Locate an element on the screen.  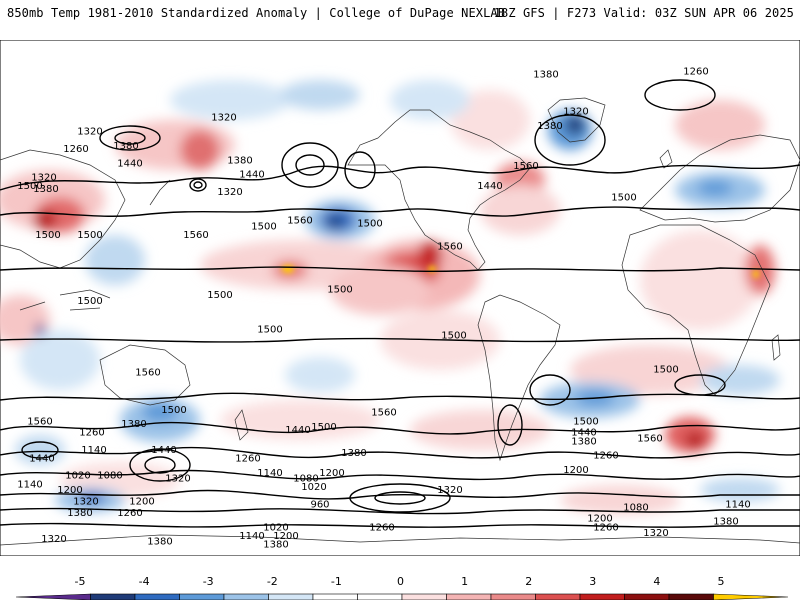
colorbar: -5 -4 -3 -2 -1 0 1 2 3 4 5 is located at coordinates (402, 587).